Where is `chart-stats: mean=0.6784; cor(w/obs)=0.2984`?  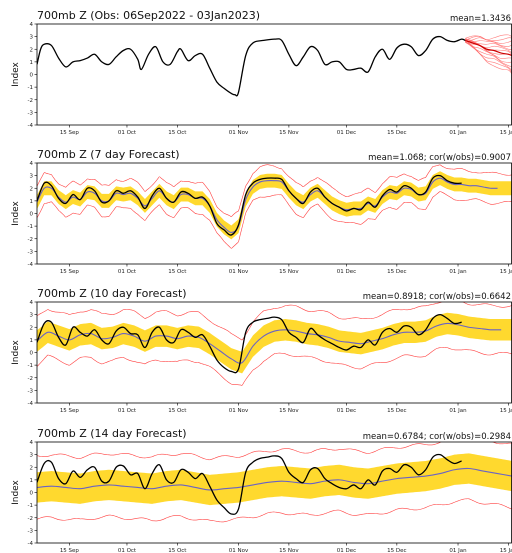 chart-stats: mean=0.6784; cor(w/obs)=0.2984 is located at coordinates (437, 437).